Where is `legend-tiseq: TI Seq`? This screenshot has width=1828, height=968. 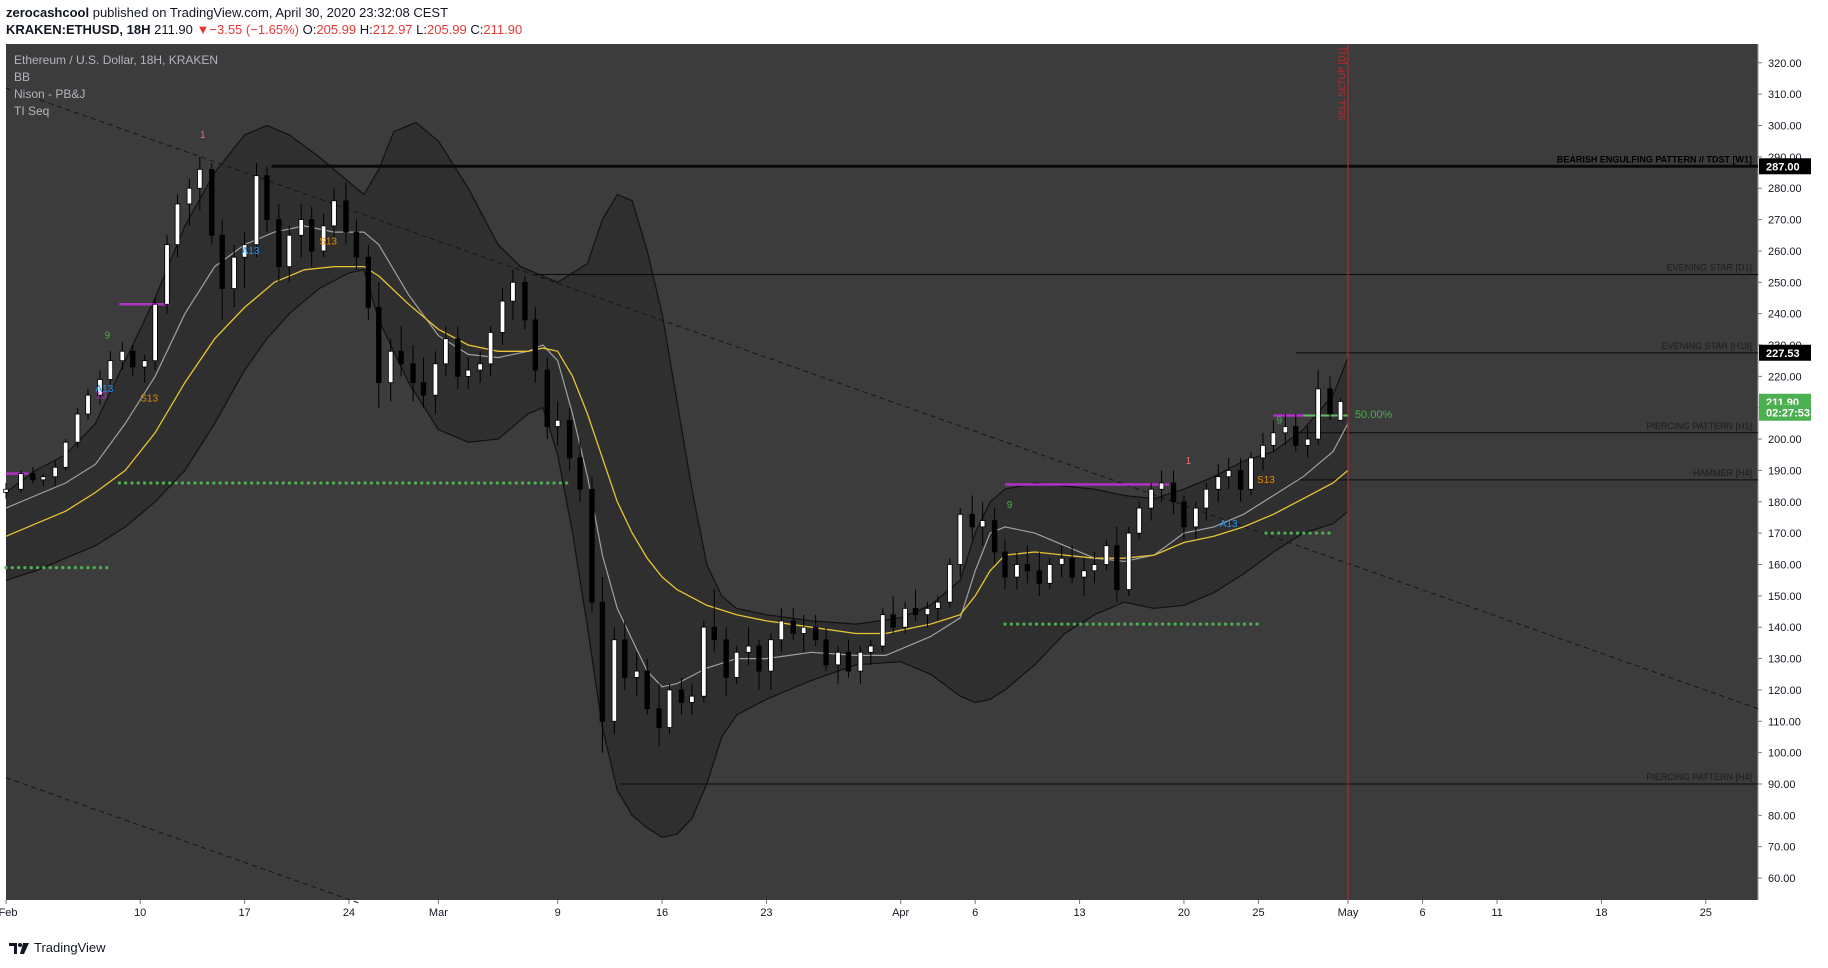
legend-tiseq: TI Seq is located at coordinates (31, 111).